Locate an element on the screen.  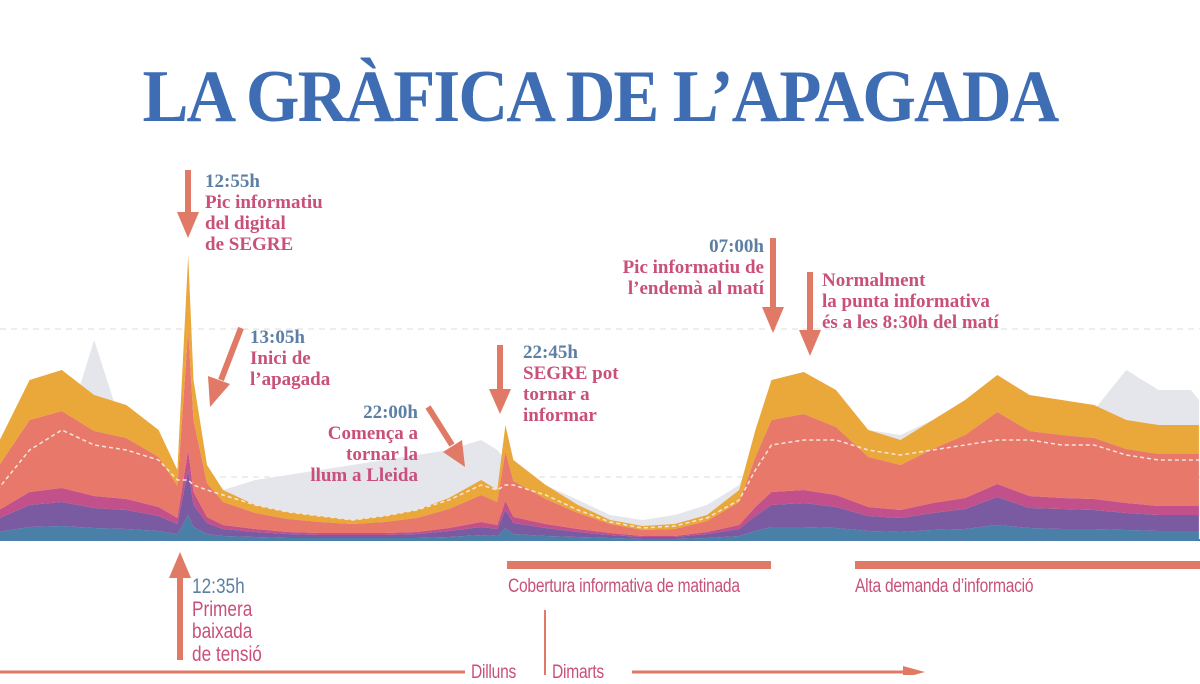
day-label-dimarts: Dimarts is located at coordinates (578, 672).